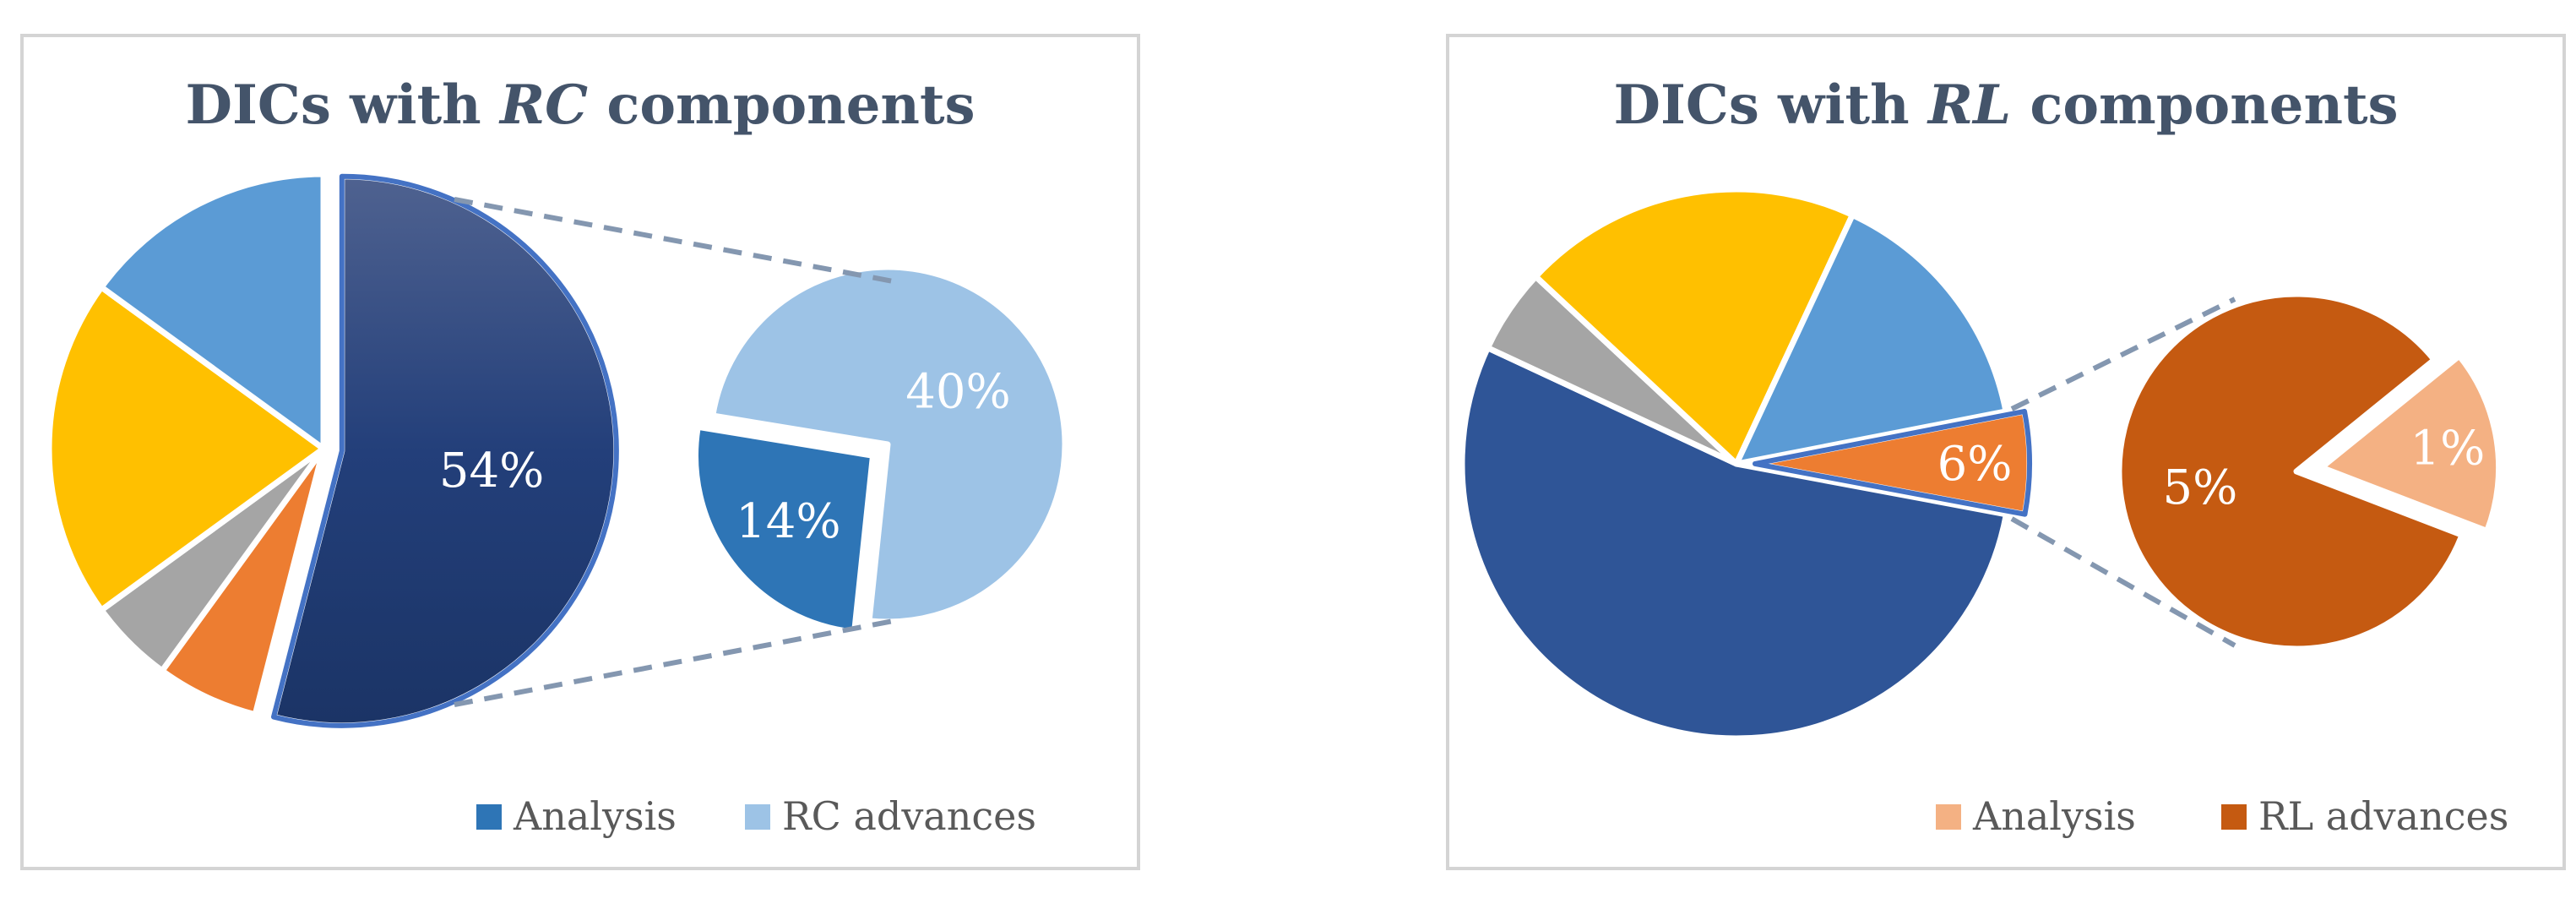 This screenshot has width=2576, height=904. Describe the element at coordinates (2383, 816) in the screenshot. I see `legend-label-rl-advances: RL advances` at that location.